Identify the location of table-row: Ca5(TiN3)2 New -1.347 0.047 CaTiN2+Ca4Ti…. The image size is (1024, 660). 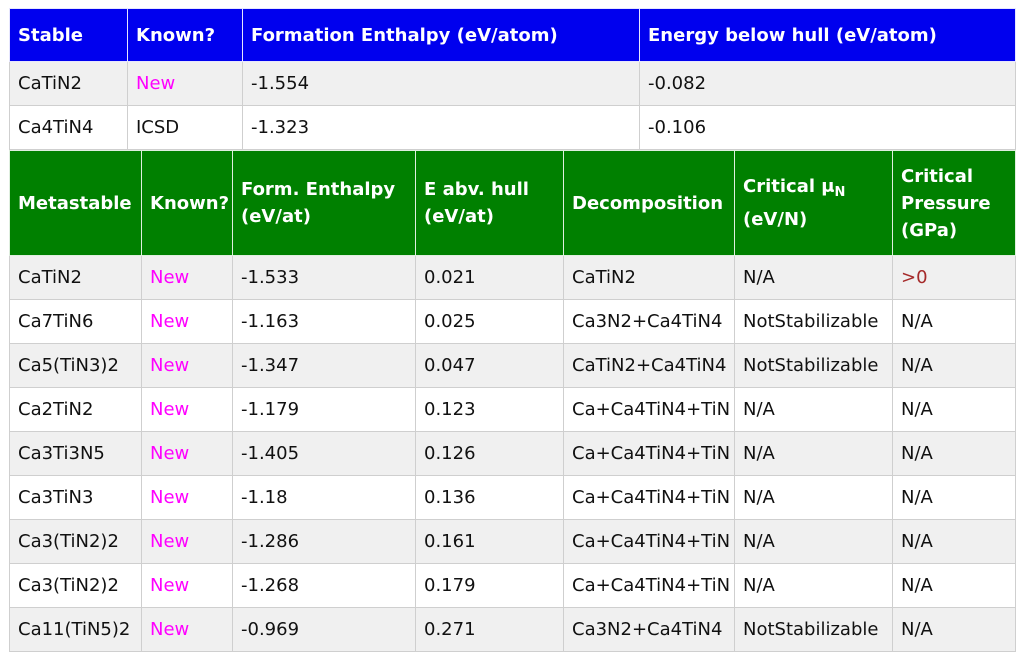
(512, 365).